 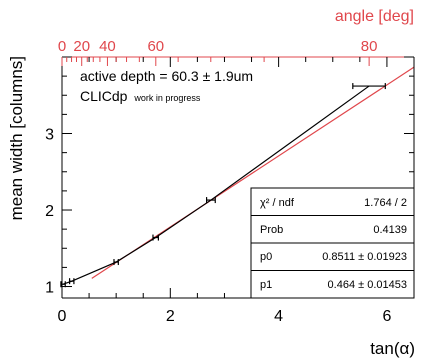 I want to click on top-axis-tick-label: 80, so click(x=369, y=46).